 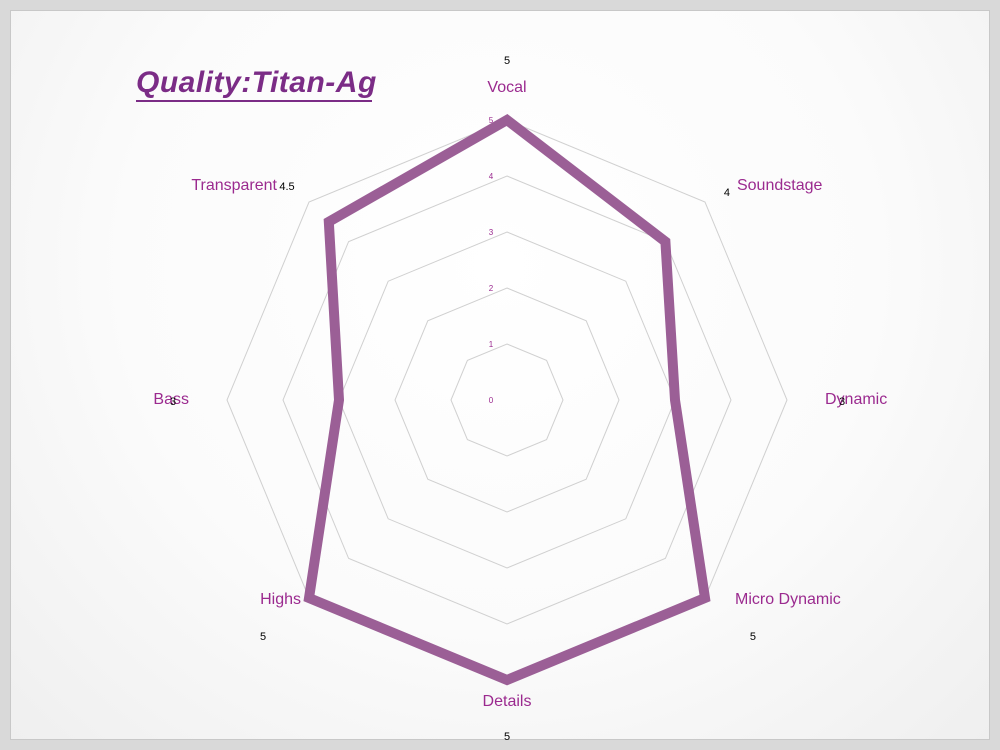 I want to click on category-label: Bass, so click(x=171, y=399).